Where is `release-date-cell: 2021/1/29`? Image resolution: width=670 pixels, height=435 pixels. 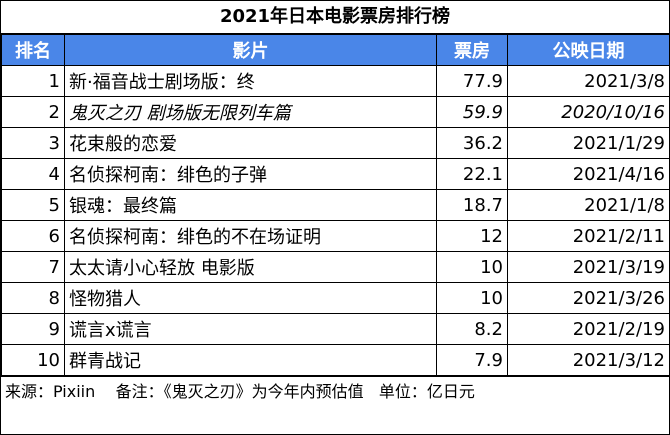
release-date-cell: 2021/1/29 is located at coordinates (588, 143).